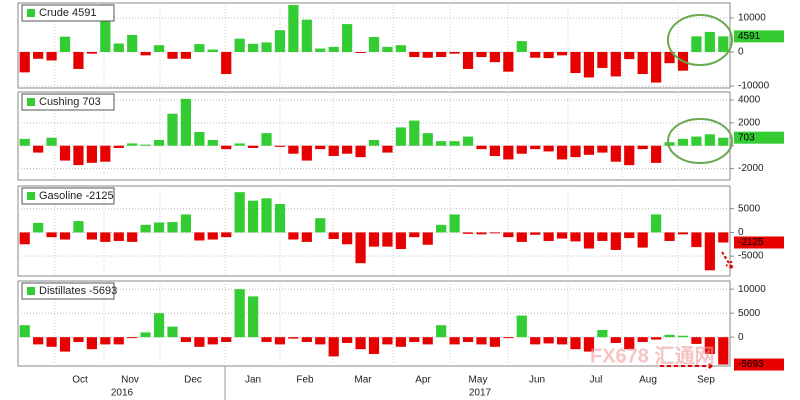 The height and width of the screenshot is (400, 800). Describe the element at coordinates (103, 291) in the screenshot. I see `legend-value: -5693` at that location.